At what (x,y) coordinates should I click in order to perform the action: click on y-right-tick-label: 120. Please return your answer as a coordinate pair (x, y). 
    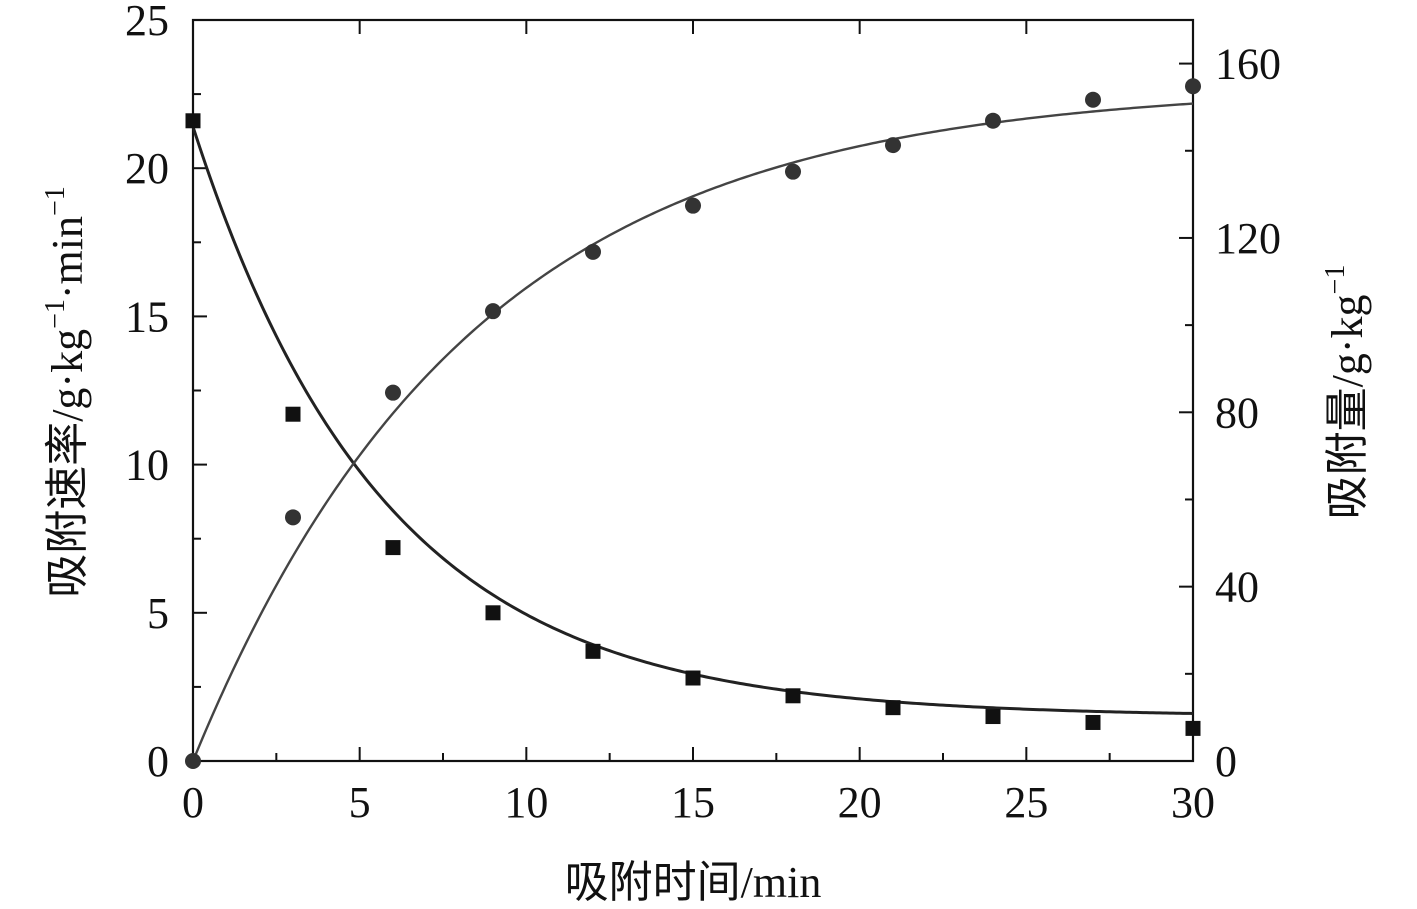
    Looking at the image, I should click on (1248, 238).